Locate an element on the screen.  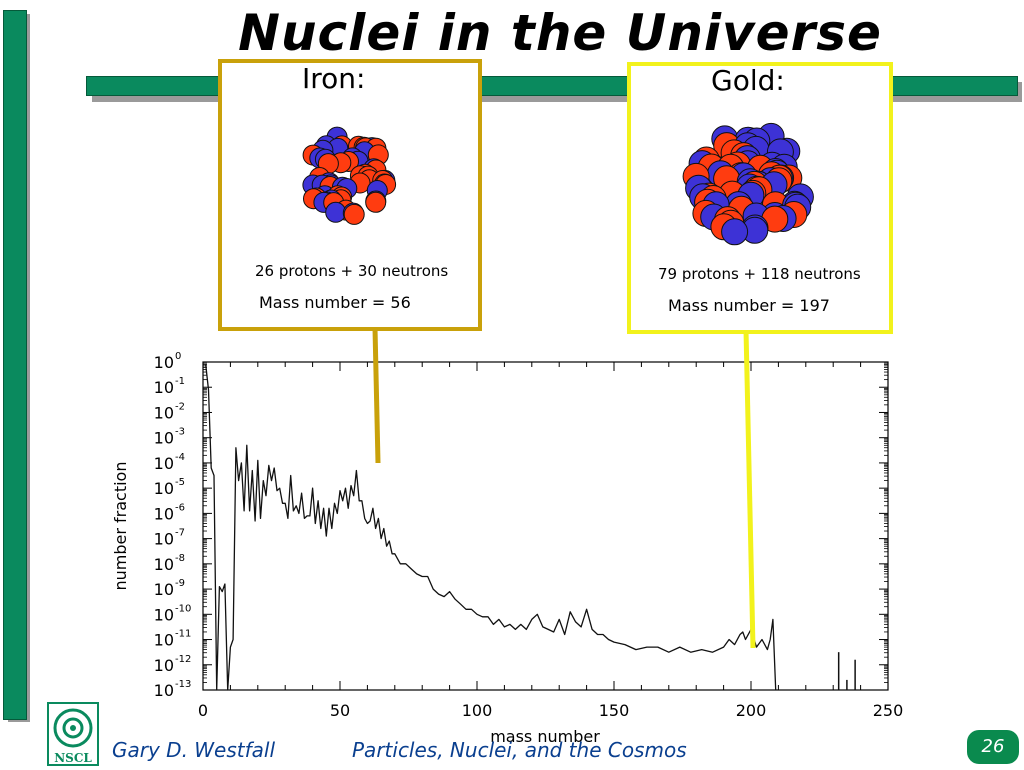
y-tick-exponent: -10 is located at coordinates (183, 608).